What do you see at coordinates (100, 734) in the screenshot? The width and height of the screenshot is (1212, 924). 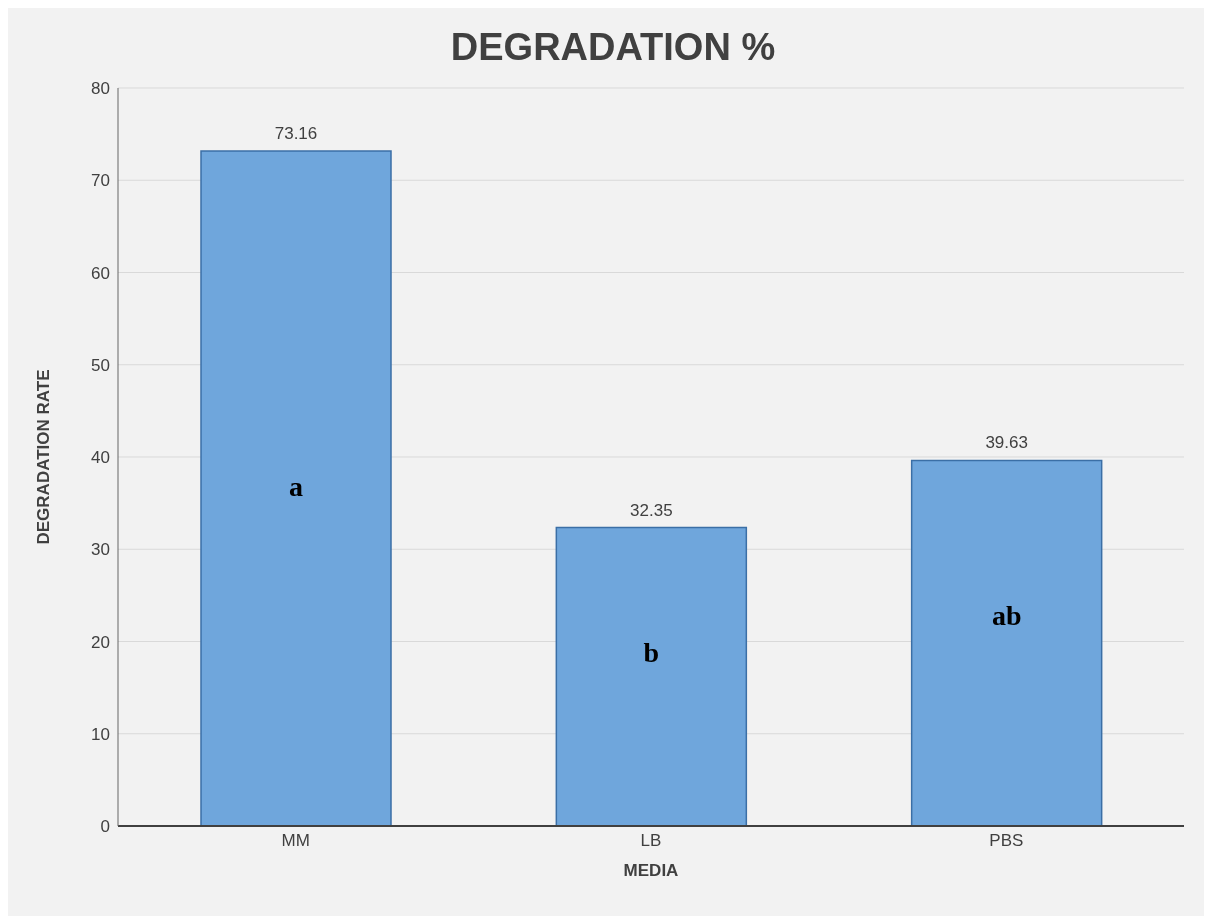 I see `y-tick-label: 10` at bounding box center [100, 734].